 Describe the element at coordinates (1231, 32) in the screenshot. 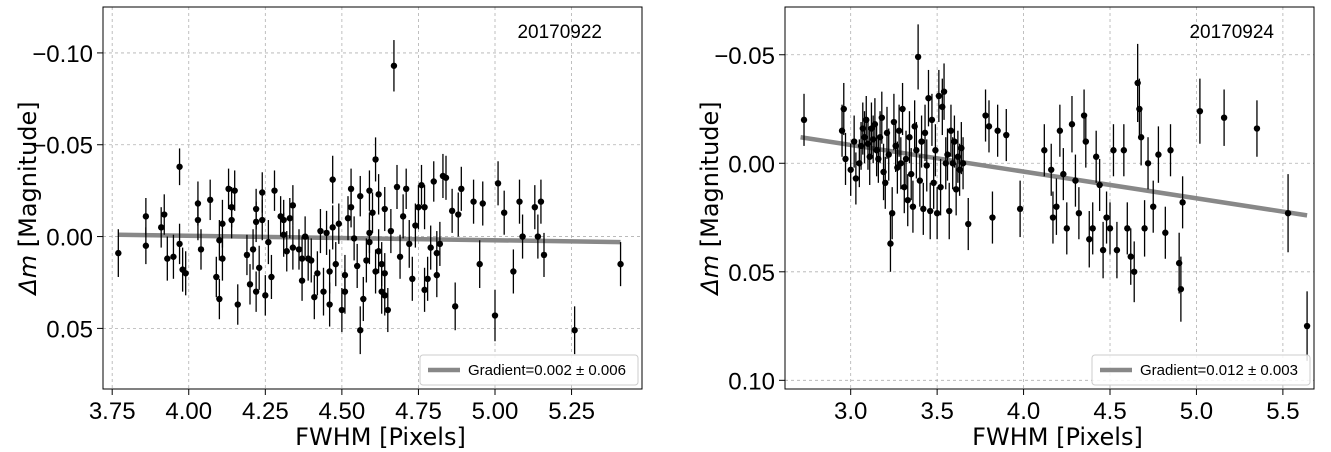

I see `date-annotation: 20170924` at that location.